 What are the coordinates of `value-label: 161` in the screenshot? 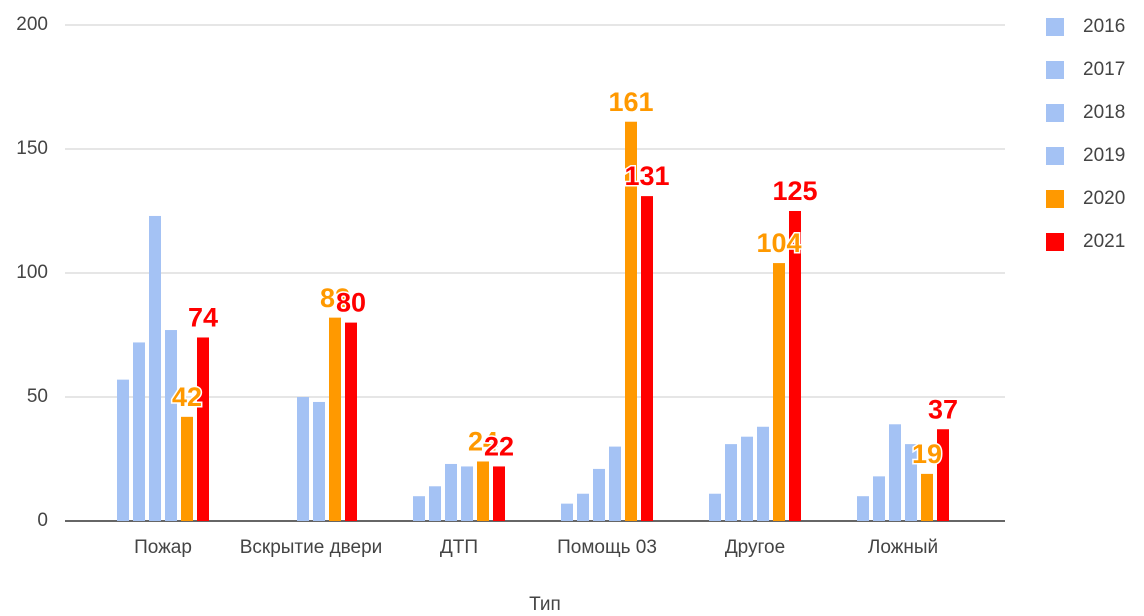 It's located at (630, 102).